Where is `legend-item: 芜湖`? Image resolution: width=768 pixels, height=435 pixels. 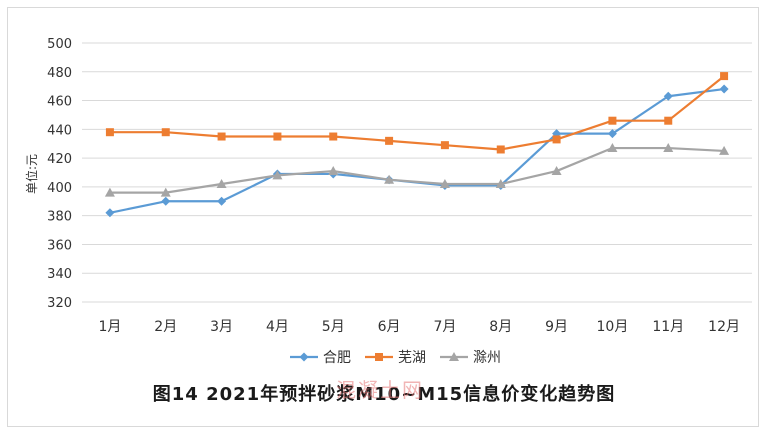
legend-item: 芜湖 is located at coordinates (395, 357).